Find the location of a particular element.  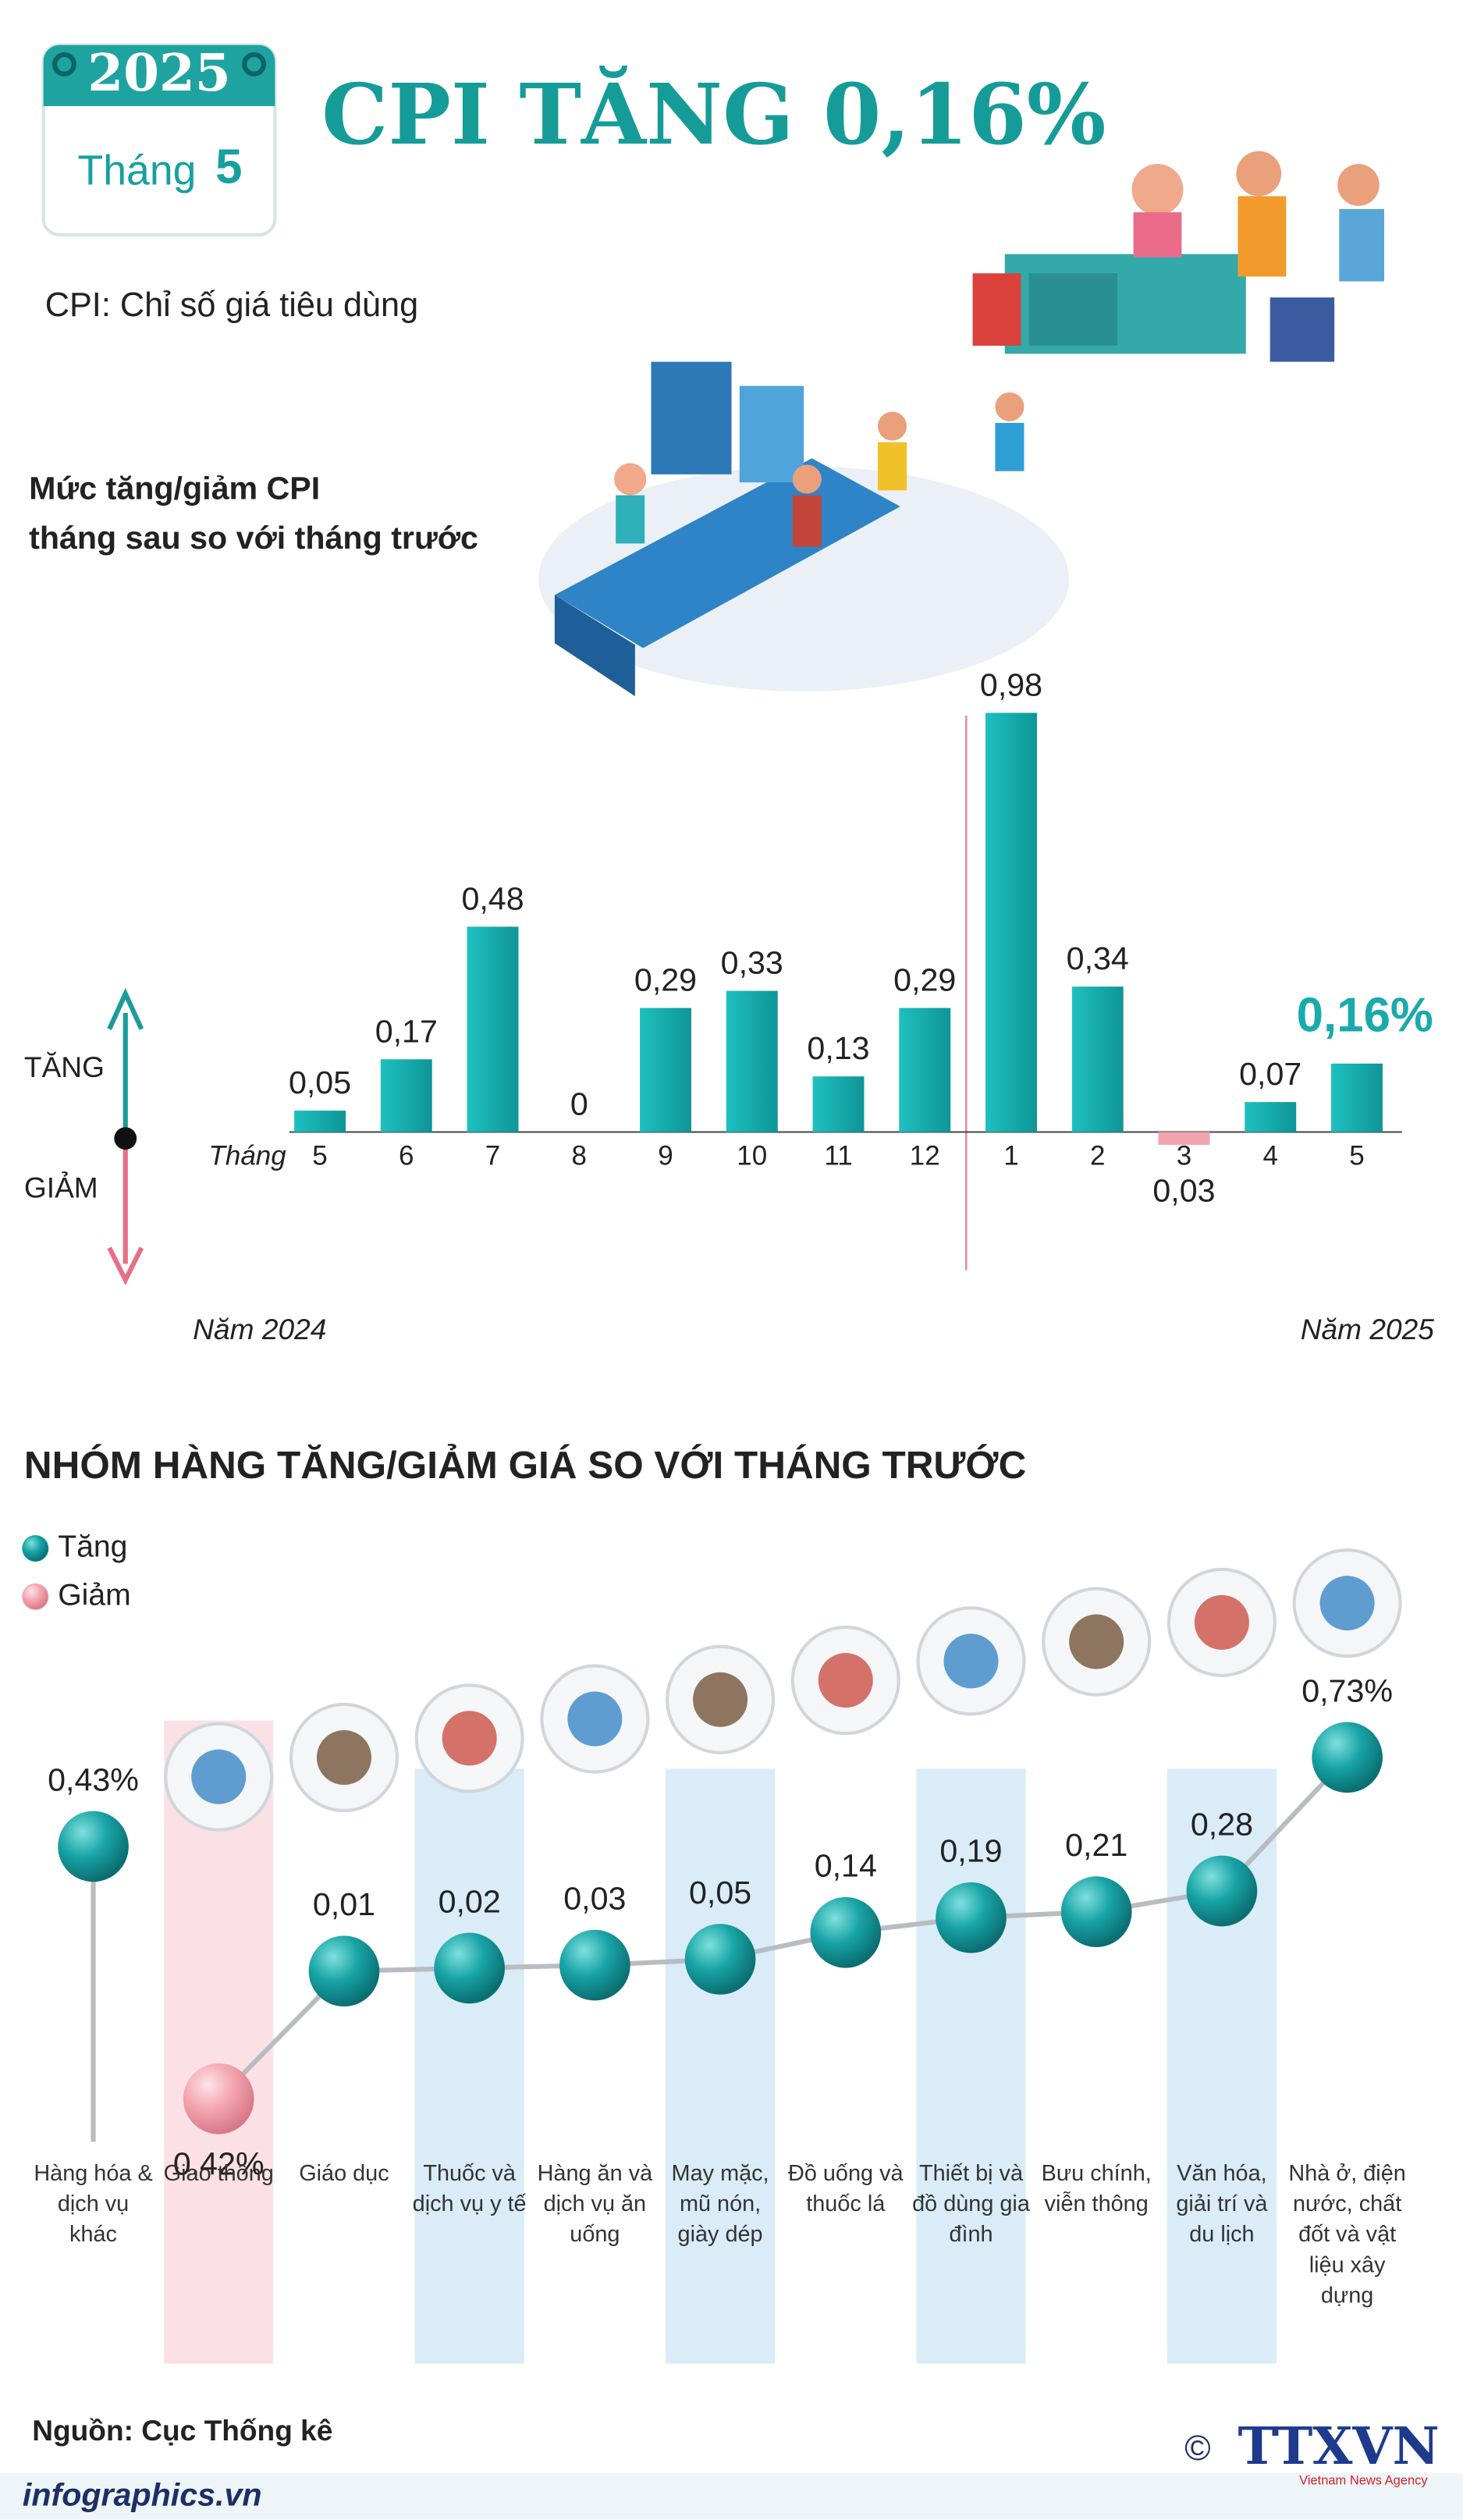

copyright: © is located at coordinates (1197, 2448).